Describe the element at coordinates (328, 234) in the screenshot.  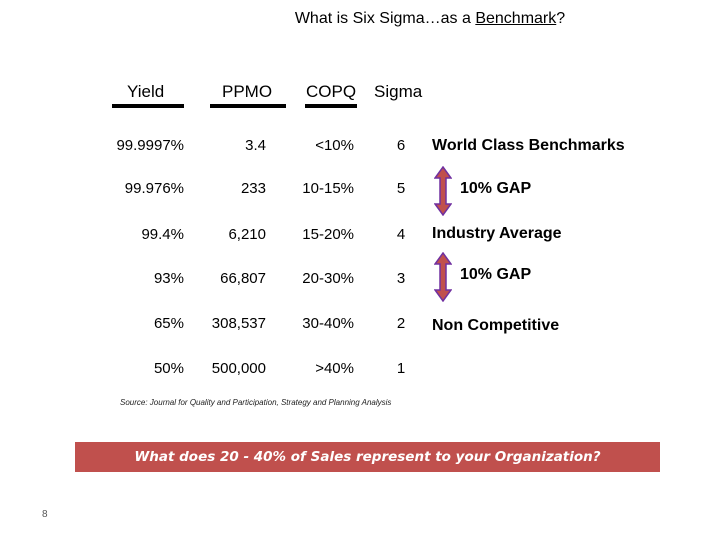
I see `cell-copq: 15-20%` at that location.